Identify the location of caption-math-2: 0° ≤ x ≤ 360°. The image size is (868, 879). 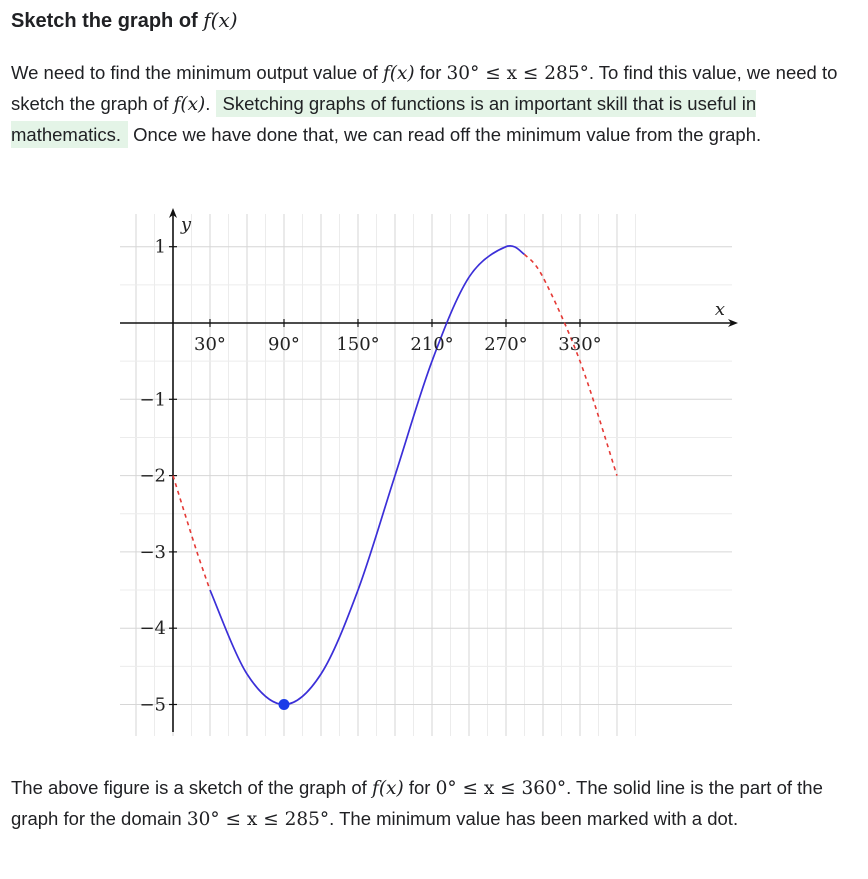
(501, 788).